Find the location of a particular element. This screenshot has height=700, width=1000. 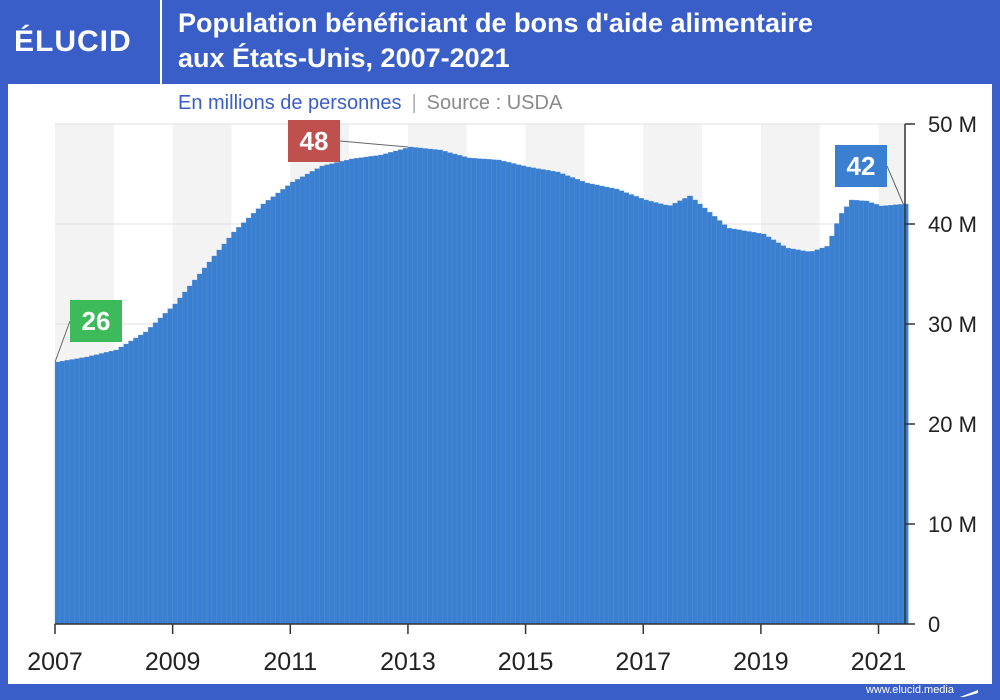

y-tick-label-20: 20 M is located at coordinates (952, 424).